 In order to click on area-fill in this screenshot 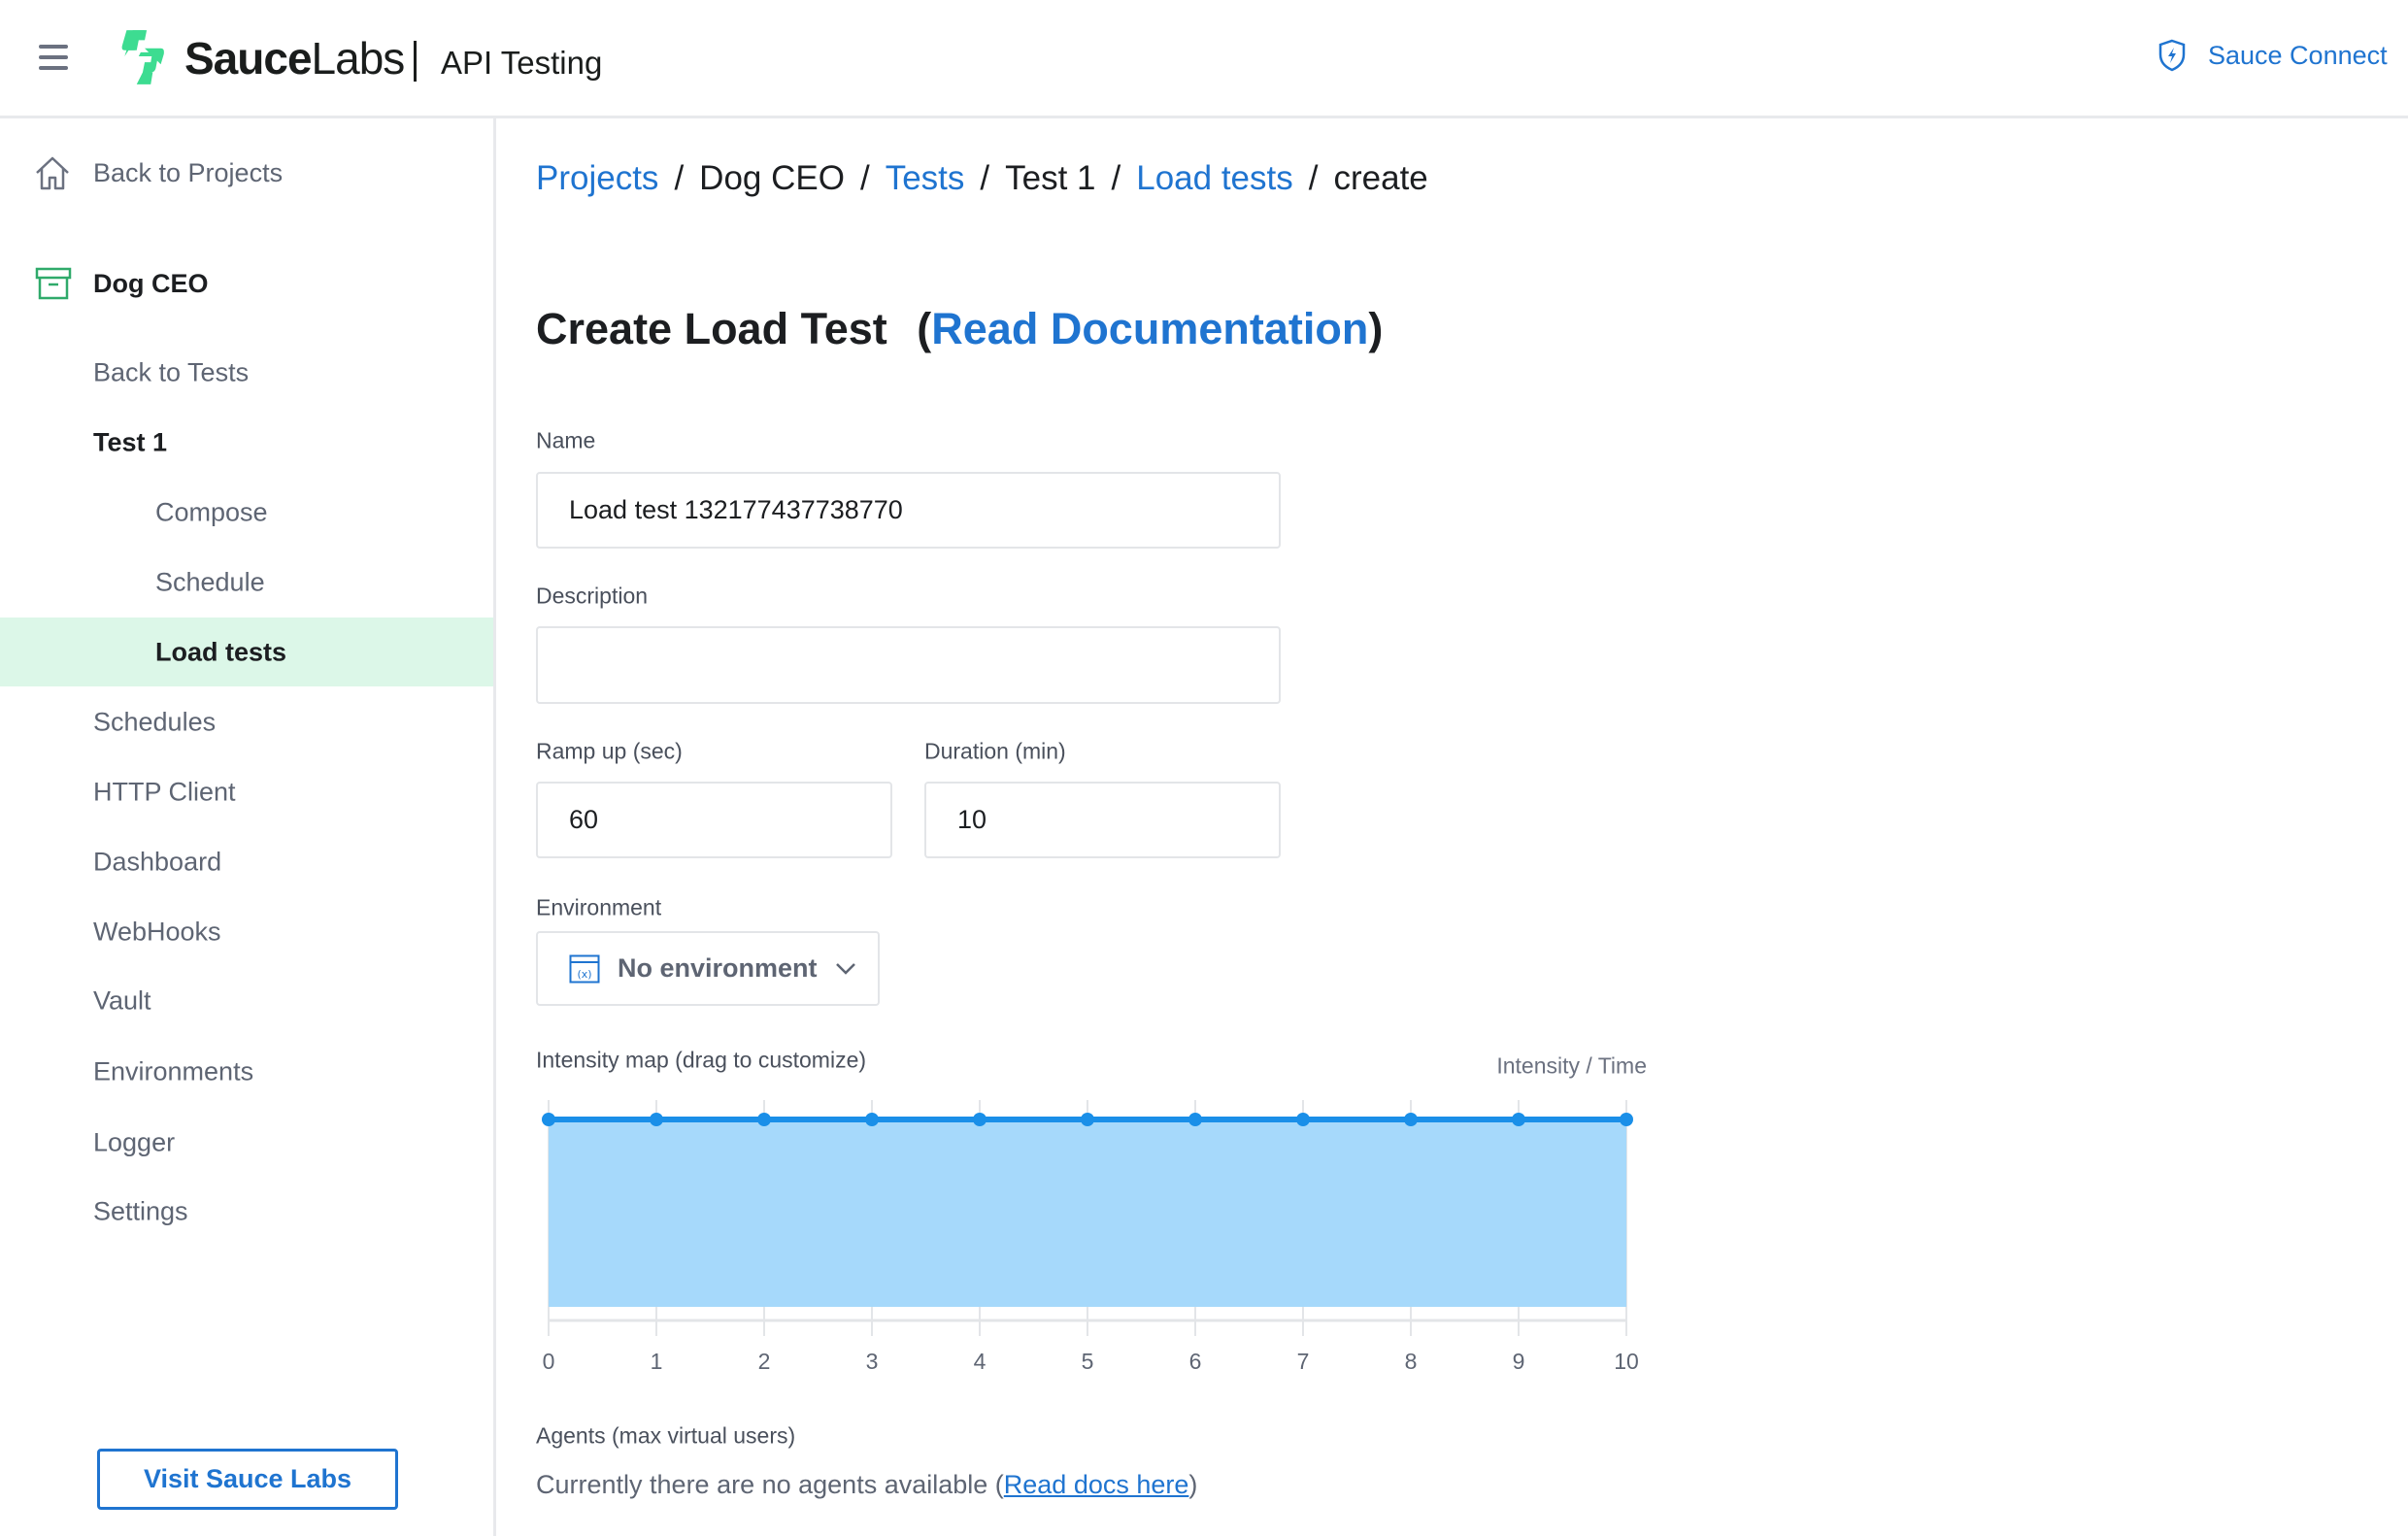, I will do `click(1087, 1213)`.